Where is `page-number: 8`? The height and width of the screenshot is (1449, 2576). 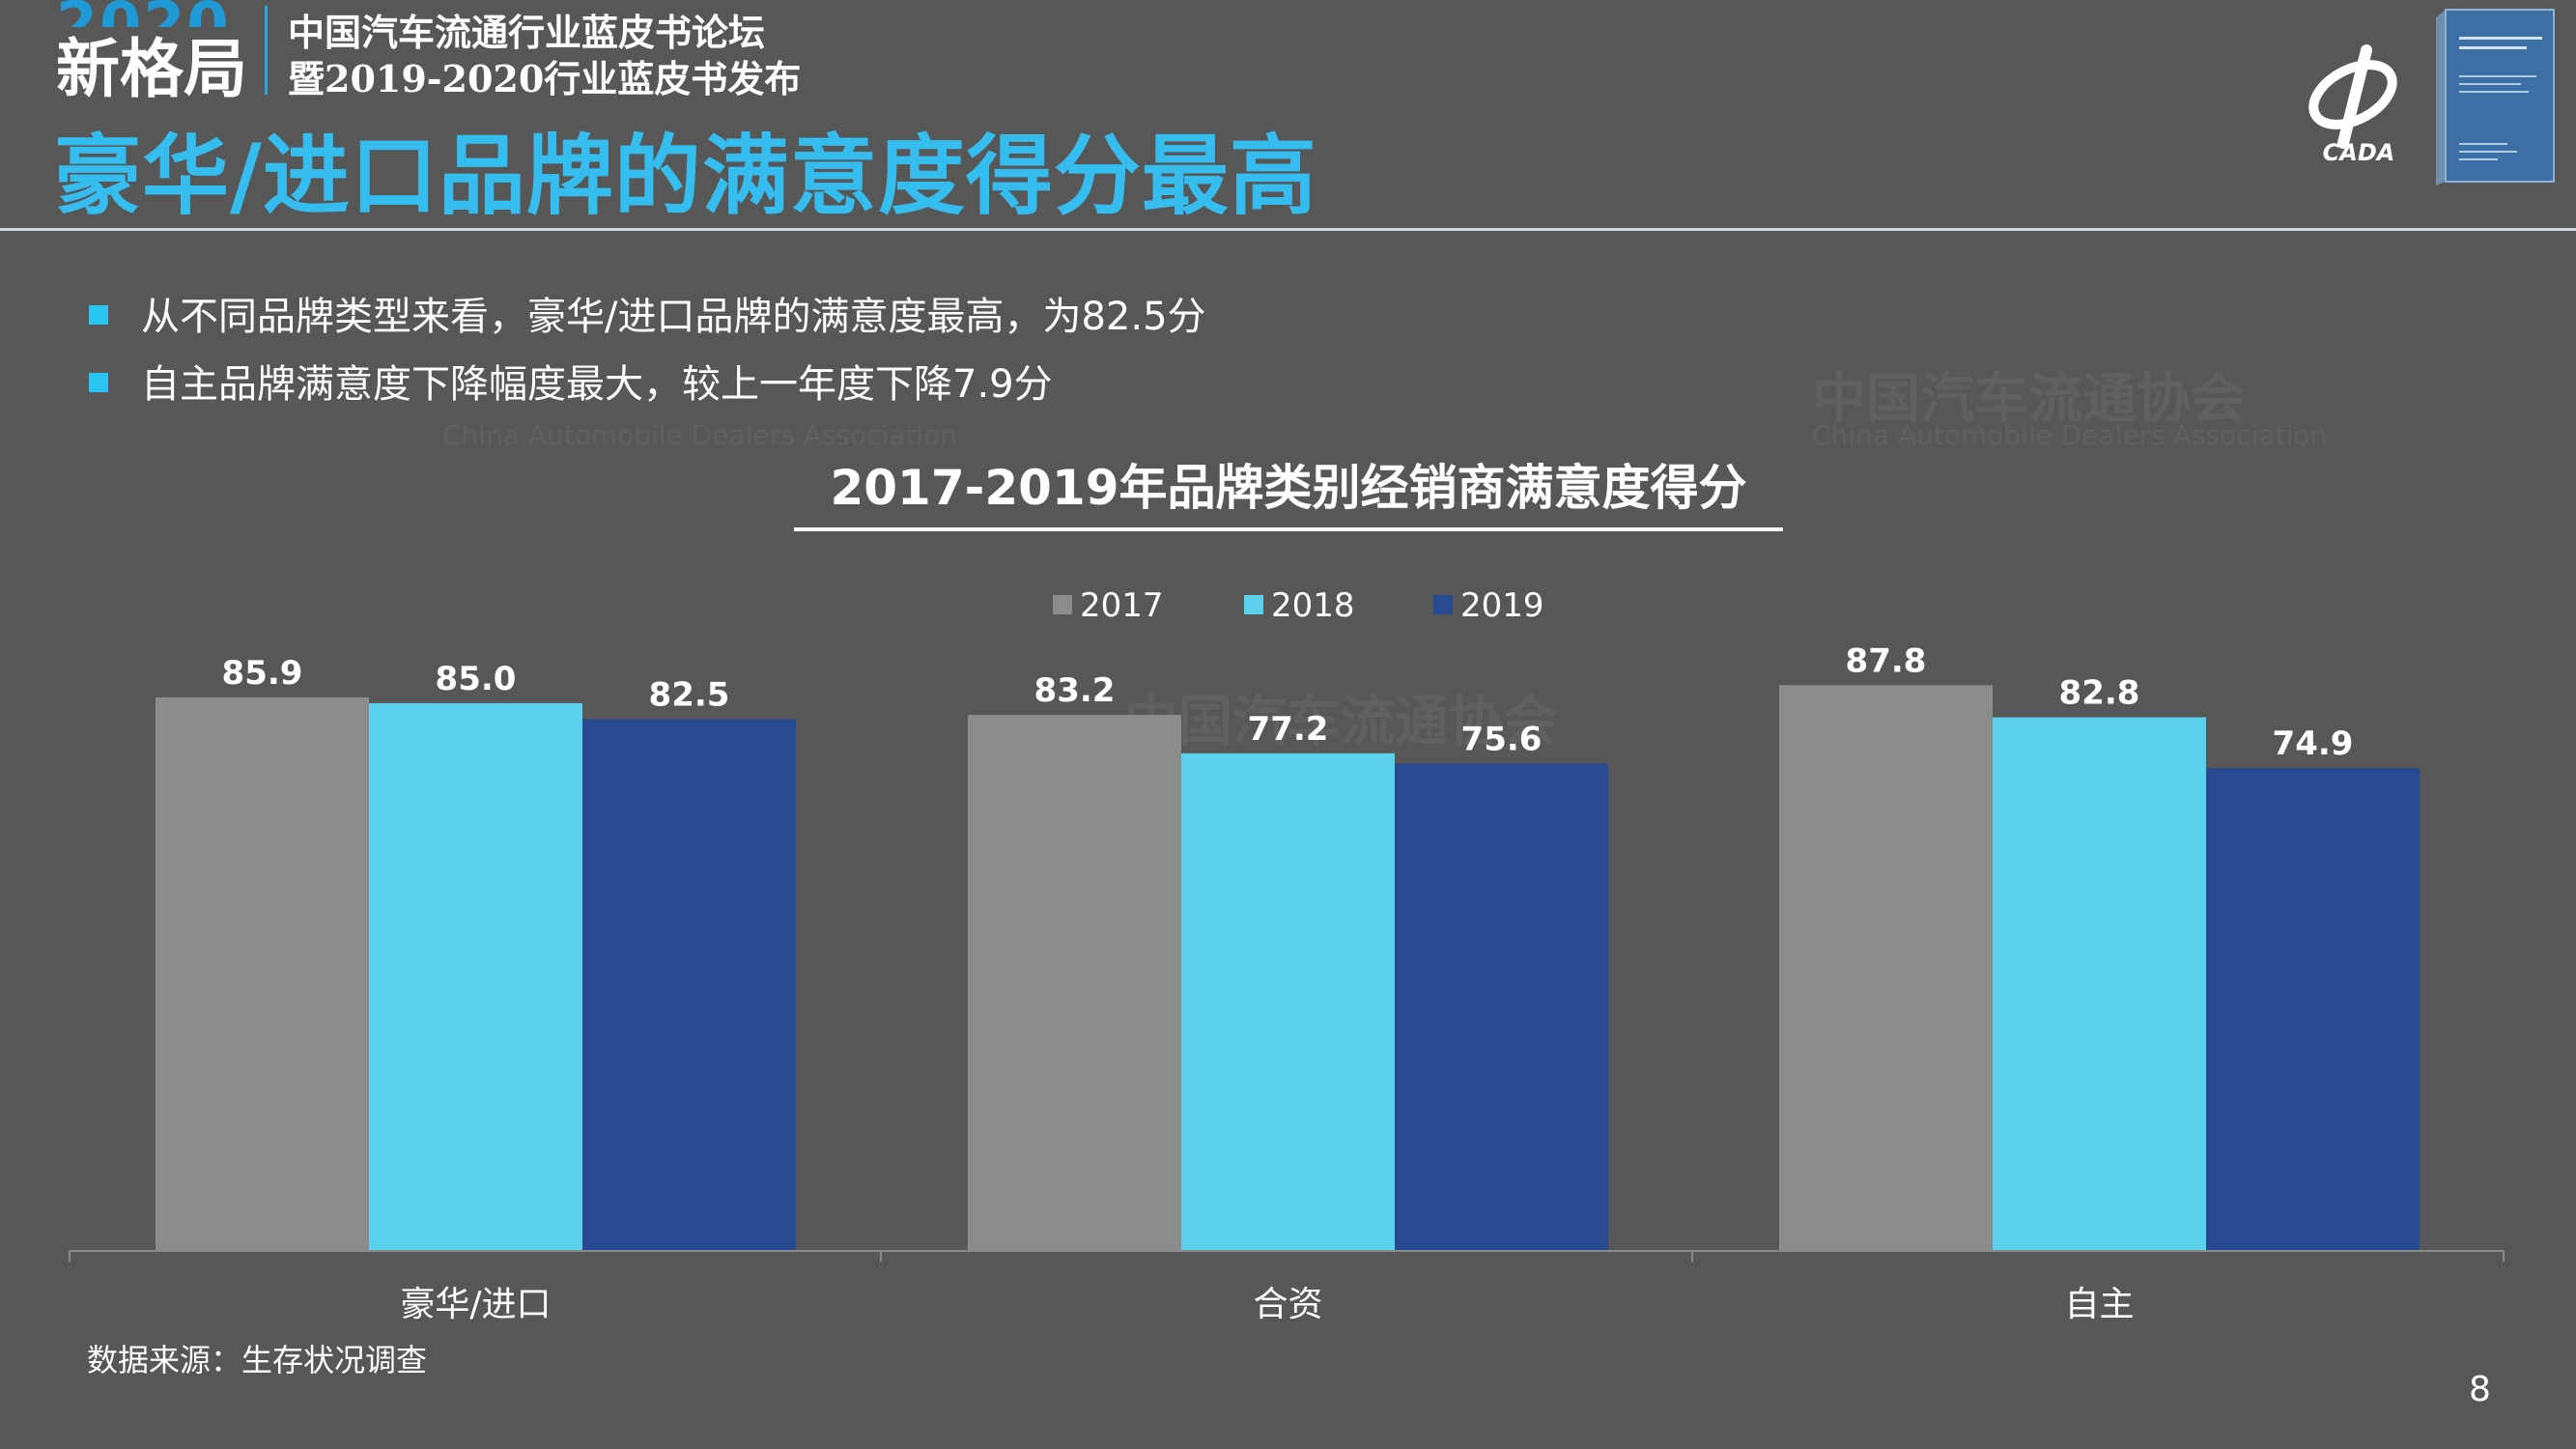
page-number: 8 is located at coordinates (2480, 1389).